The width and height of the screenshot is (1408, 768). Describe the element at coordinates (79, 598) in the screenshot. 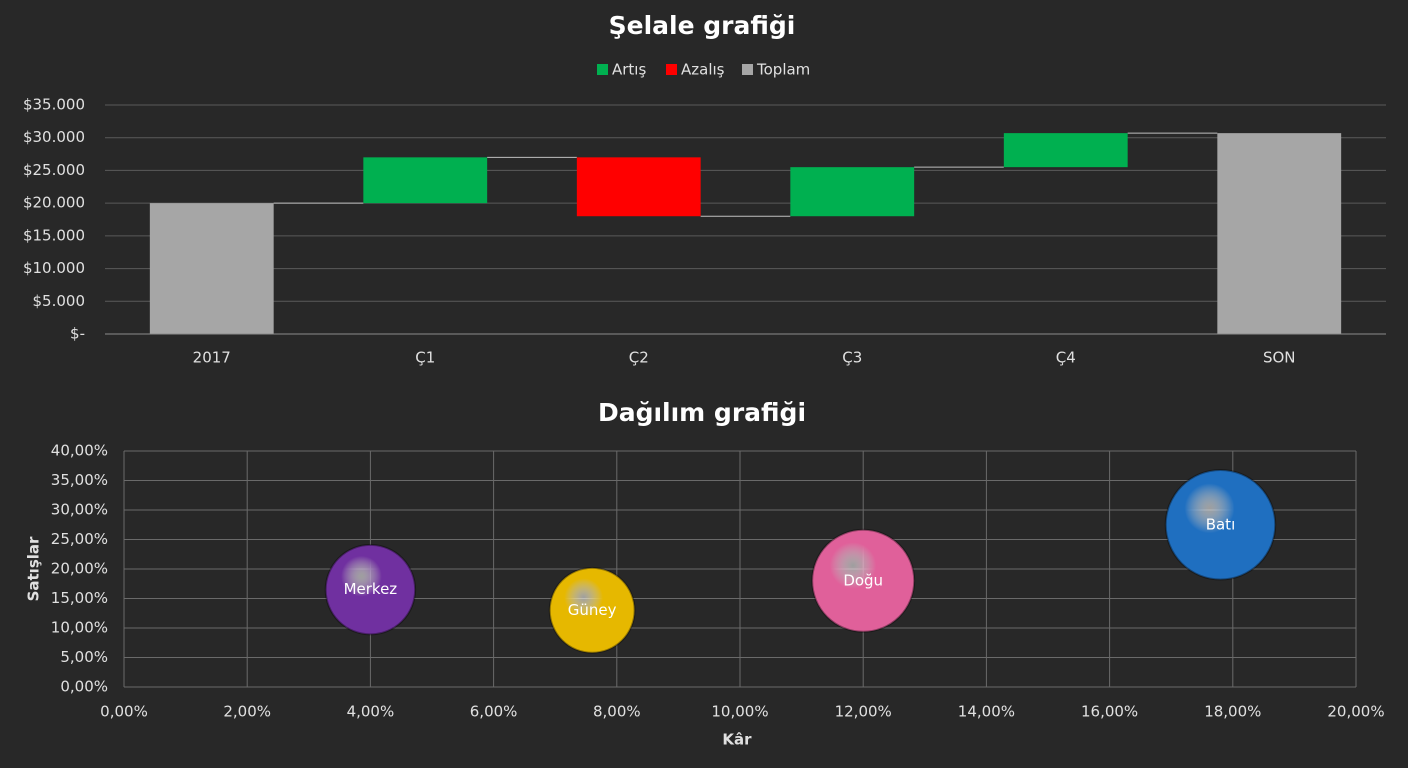

I see `y-tick-label: 15,00%` at that location.